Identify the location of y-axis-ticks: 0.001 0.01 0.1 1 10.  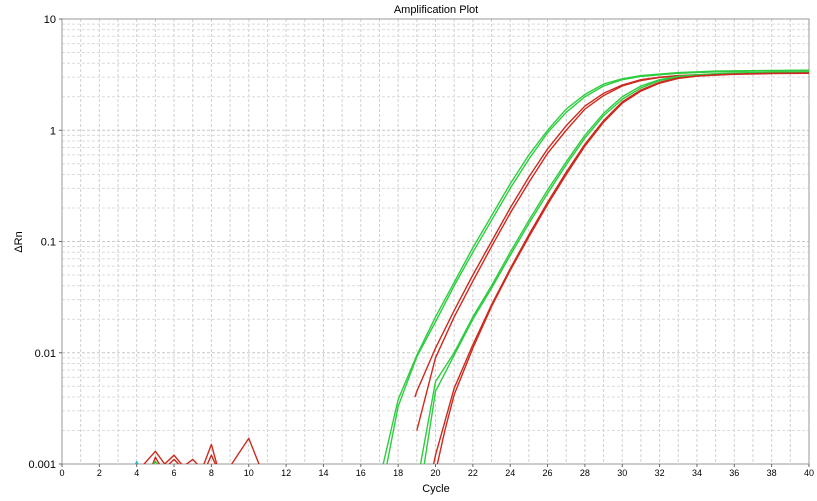
(45, 242).